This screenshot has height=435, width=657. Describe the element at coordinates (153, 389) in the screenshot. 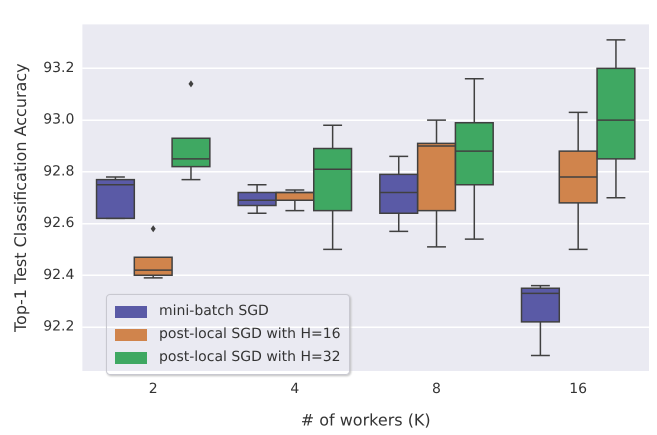

I see `x-tick-label: 2` at that location.